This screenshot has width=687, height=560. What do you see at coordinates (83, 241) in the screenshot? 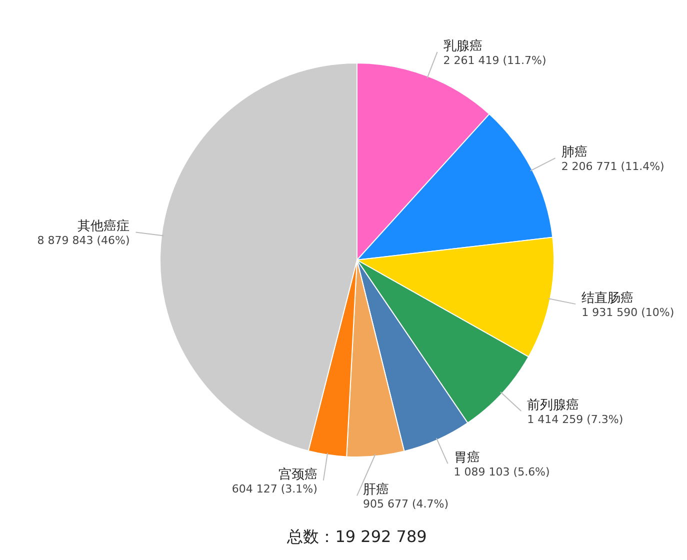
I see `data-label: 8 879 843 (46%)` at bounding box center [83, 241].